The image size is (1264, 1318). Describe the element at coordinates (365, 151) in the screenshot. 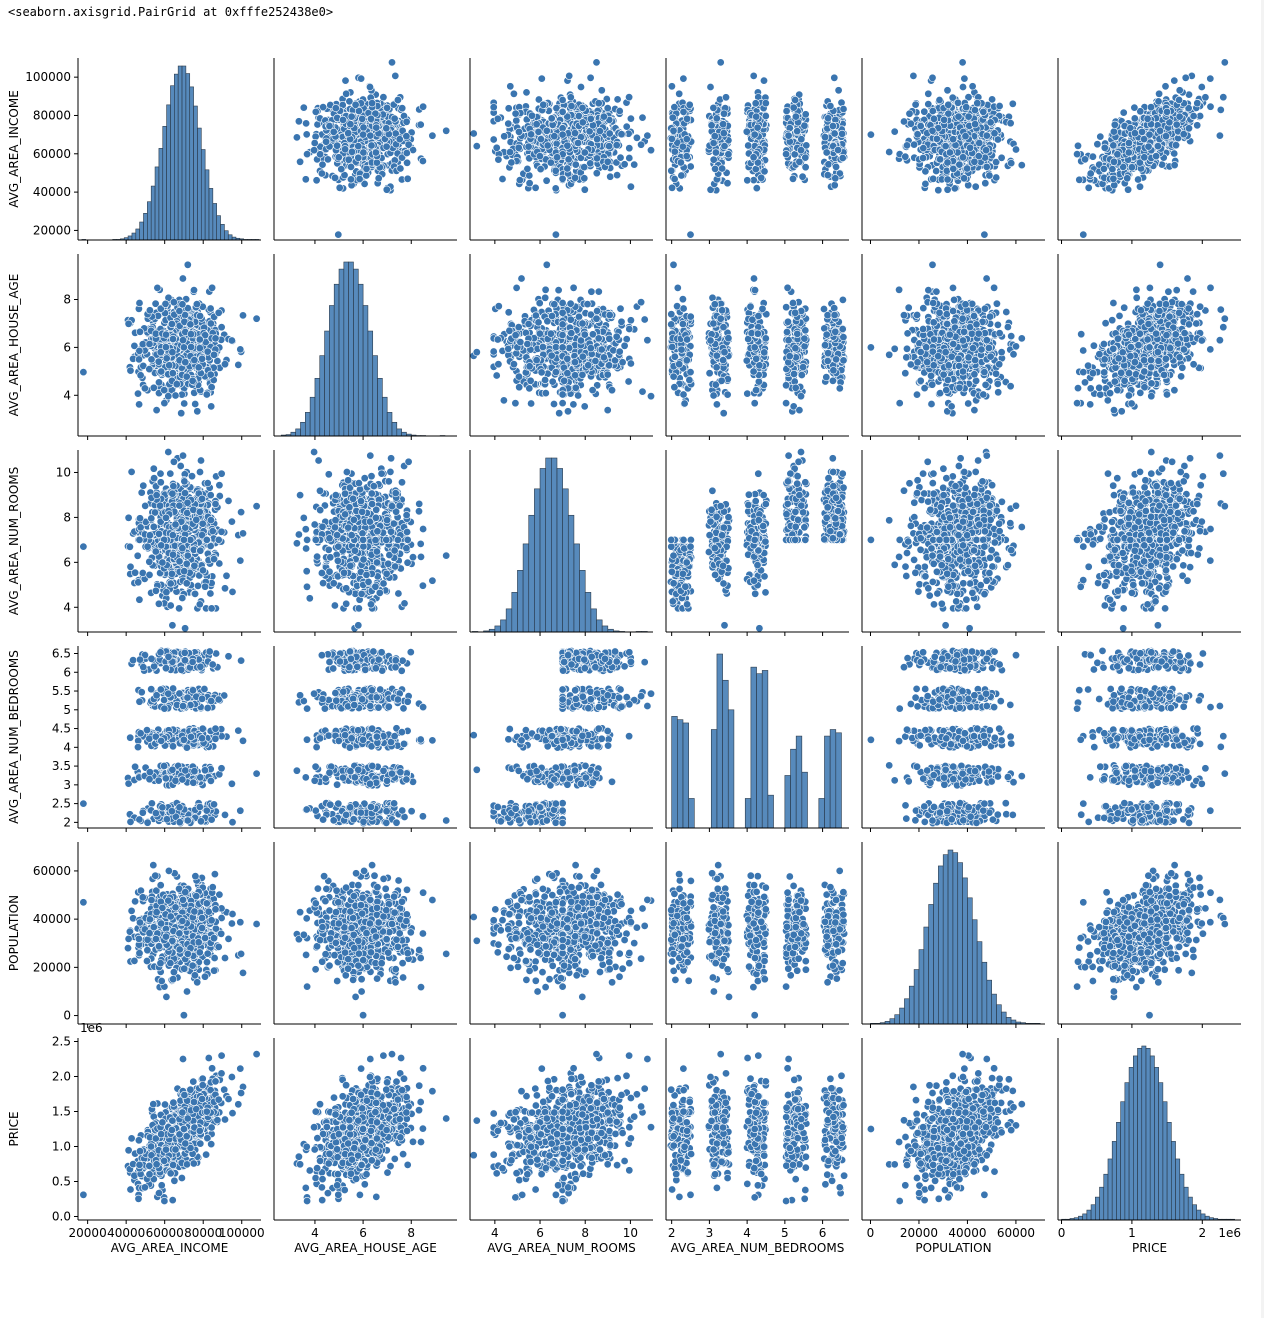

I see `pair-panel-avg_area_house_age-vs-avg_area_income` at that location.